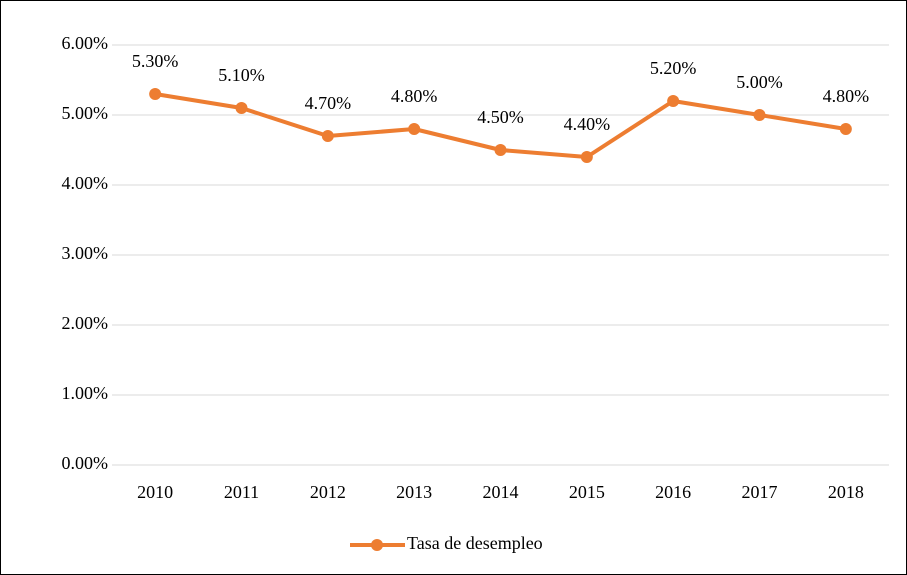 Image resolution: width=907 pixels, height=575 pixels. Describe the element at coordinates (501, 492) in the screenshot. I see `x-tick-label: 2014` at that location.